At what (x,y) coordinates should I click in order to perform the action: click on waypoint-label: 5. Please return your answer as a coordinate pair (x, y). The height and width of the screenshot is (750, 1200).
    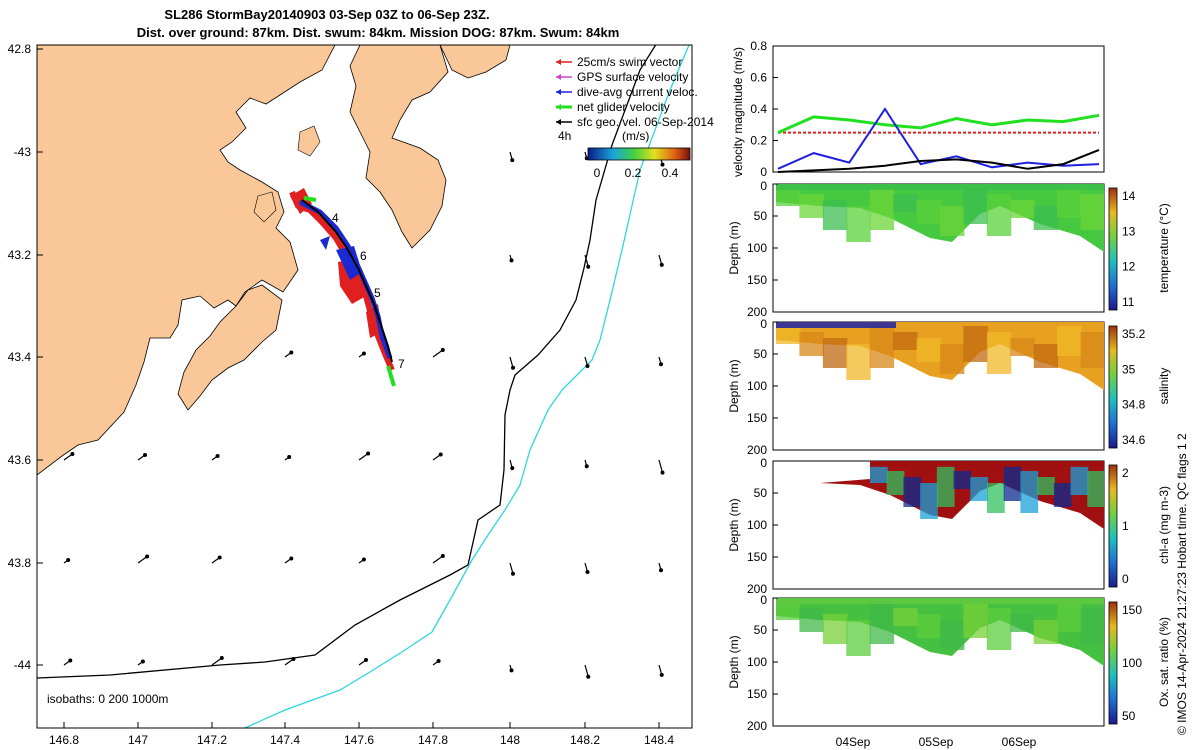
    Looking at the image, I should click on (377, 293).